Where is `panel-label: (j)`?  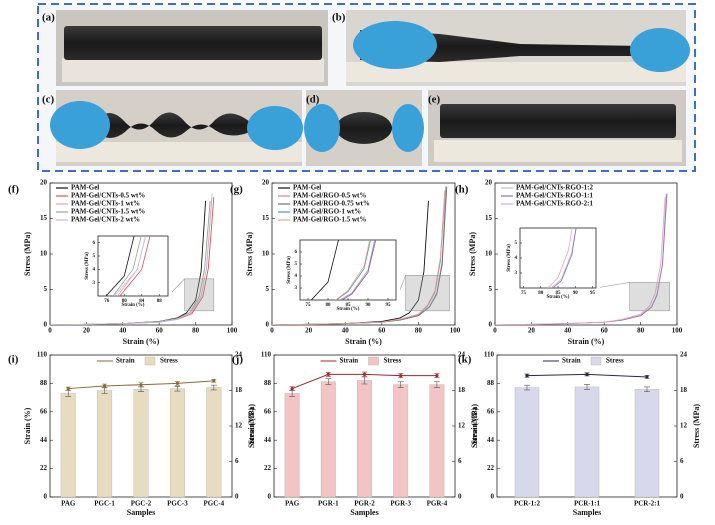 panel-label: (j) is located at coordinates (237, 360).